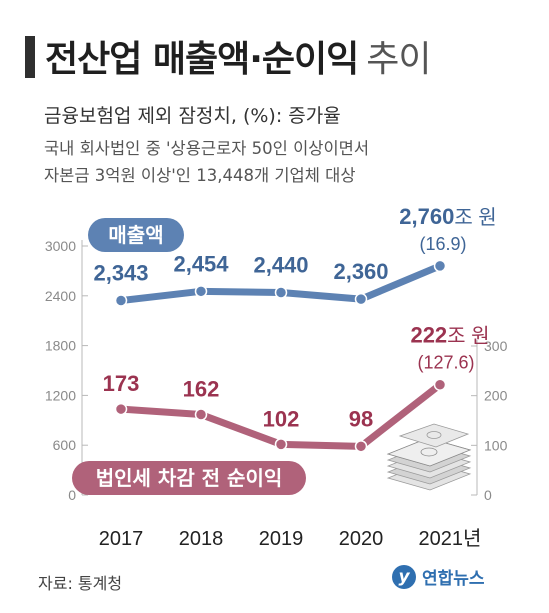  What do you see at coordinates (60, 346) in the screenshot?
I see `left-axis-tick-label: 1800` at bounding box center [60, 346].